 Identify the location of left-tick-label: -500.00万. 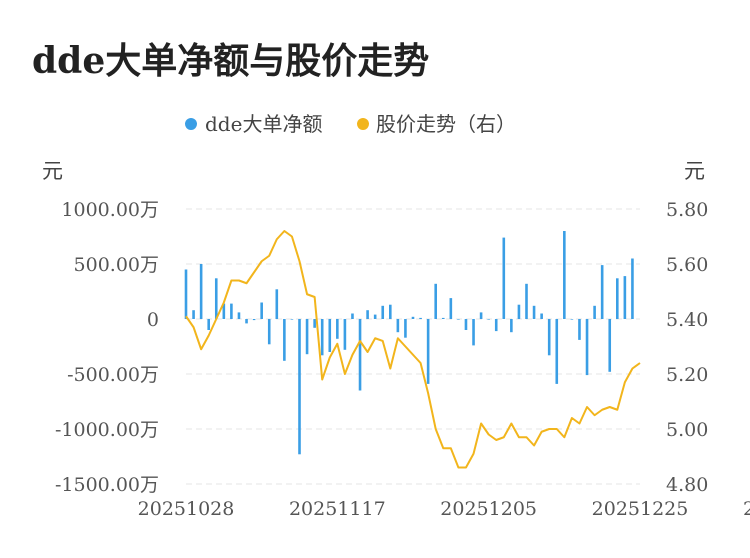
(113, 375).